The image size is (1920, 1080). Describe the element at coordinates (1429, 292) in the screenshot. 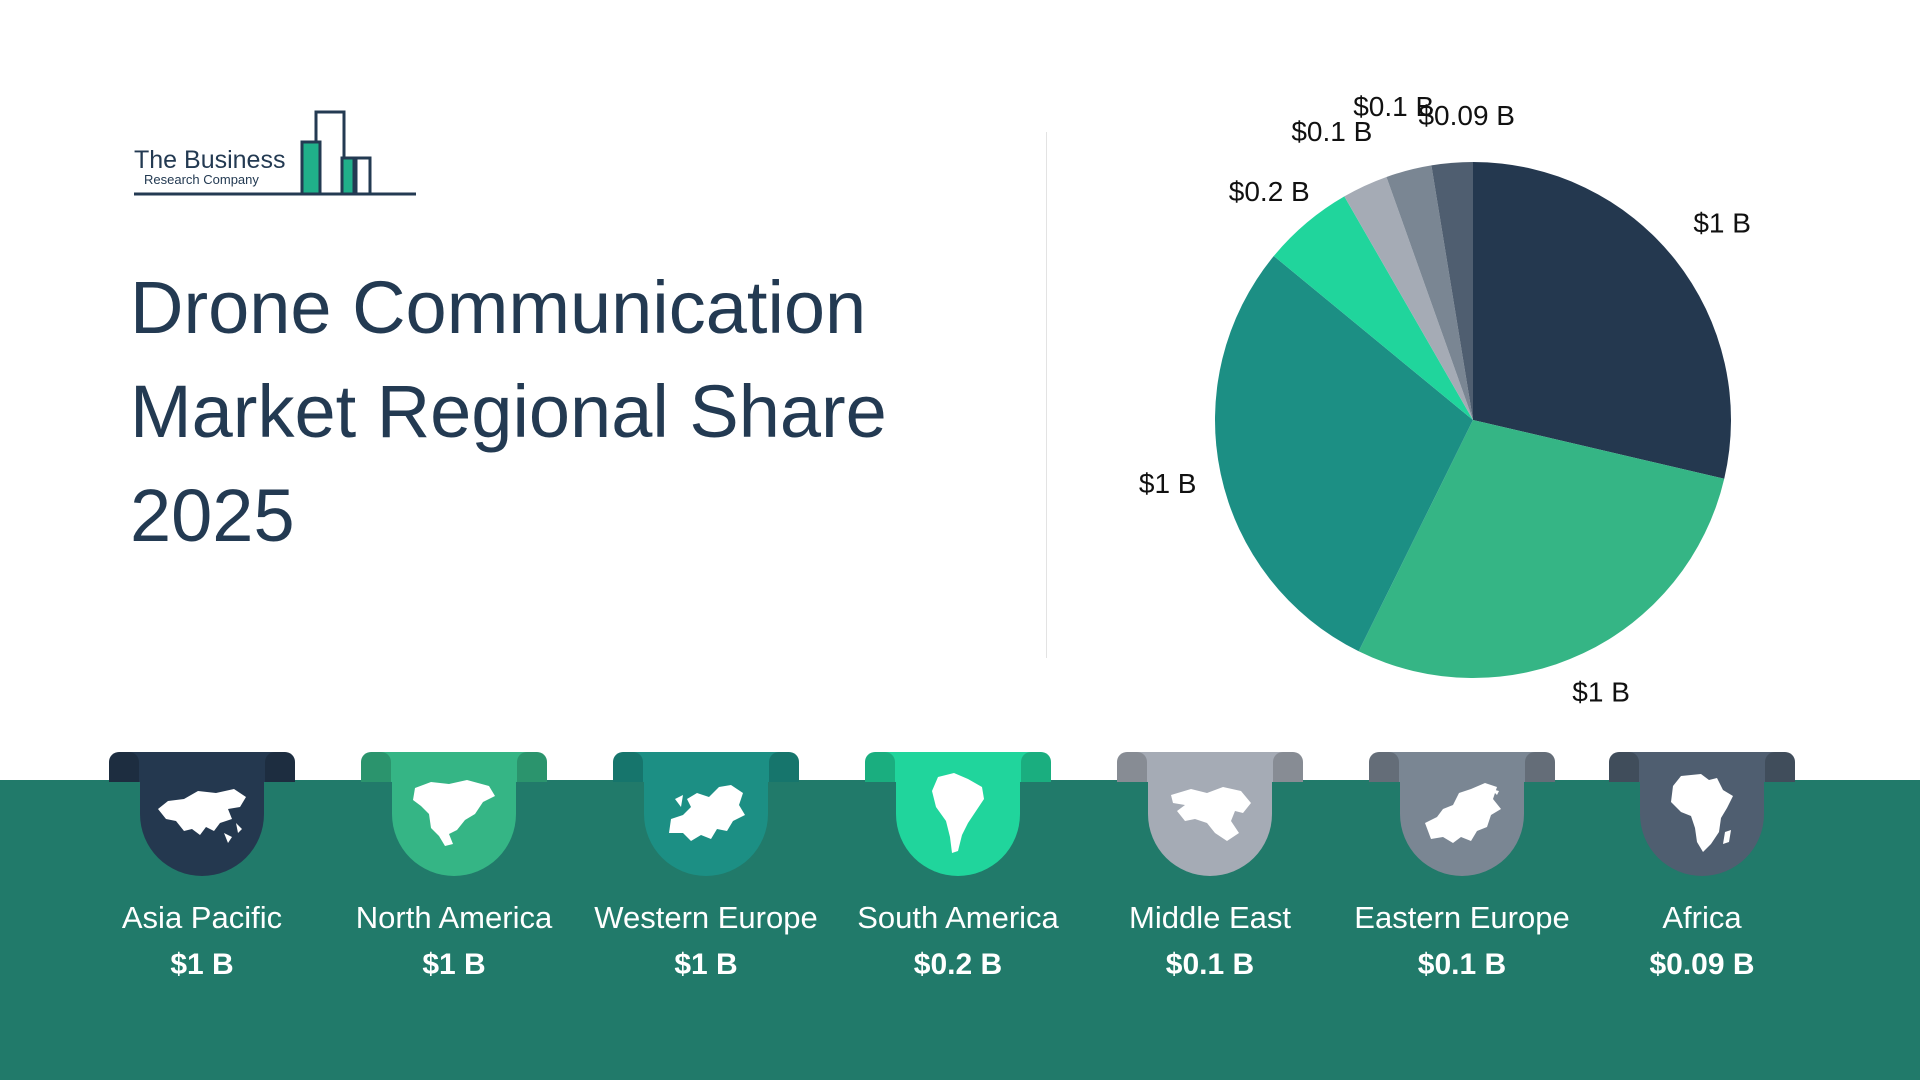

I see `pie-slice-eastern-europe` at that location.